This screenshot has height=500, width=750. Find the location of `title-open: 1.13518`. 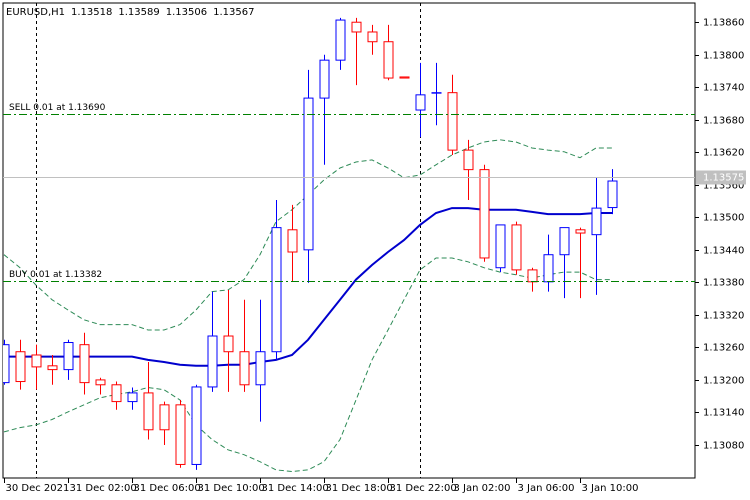

title-open: 1.13518 is located at coordinates (91, 12).